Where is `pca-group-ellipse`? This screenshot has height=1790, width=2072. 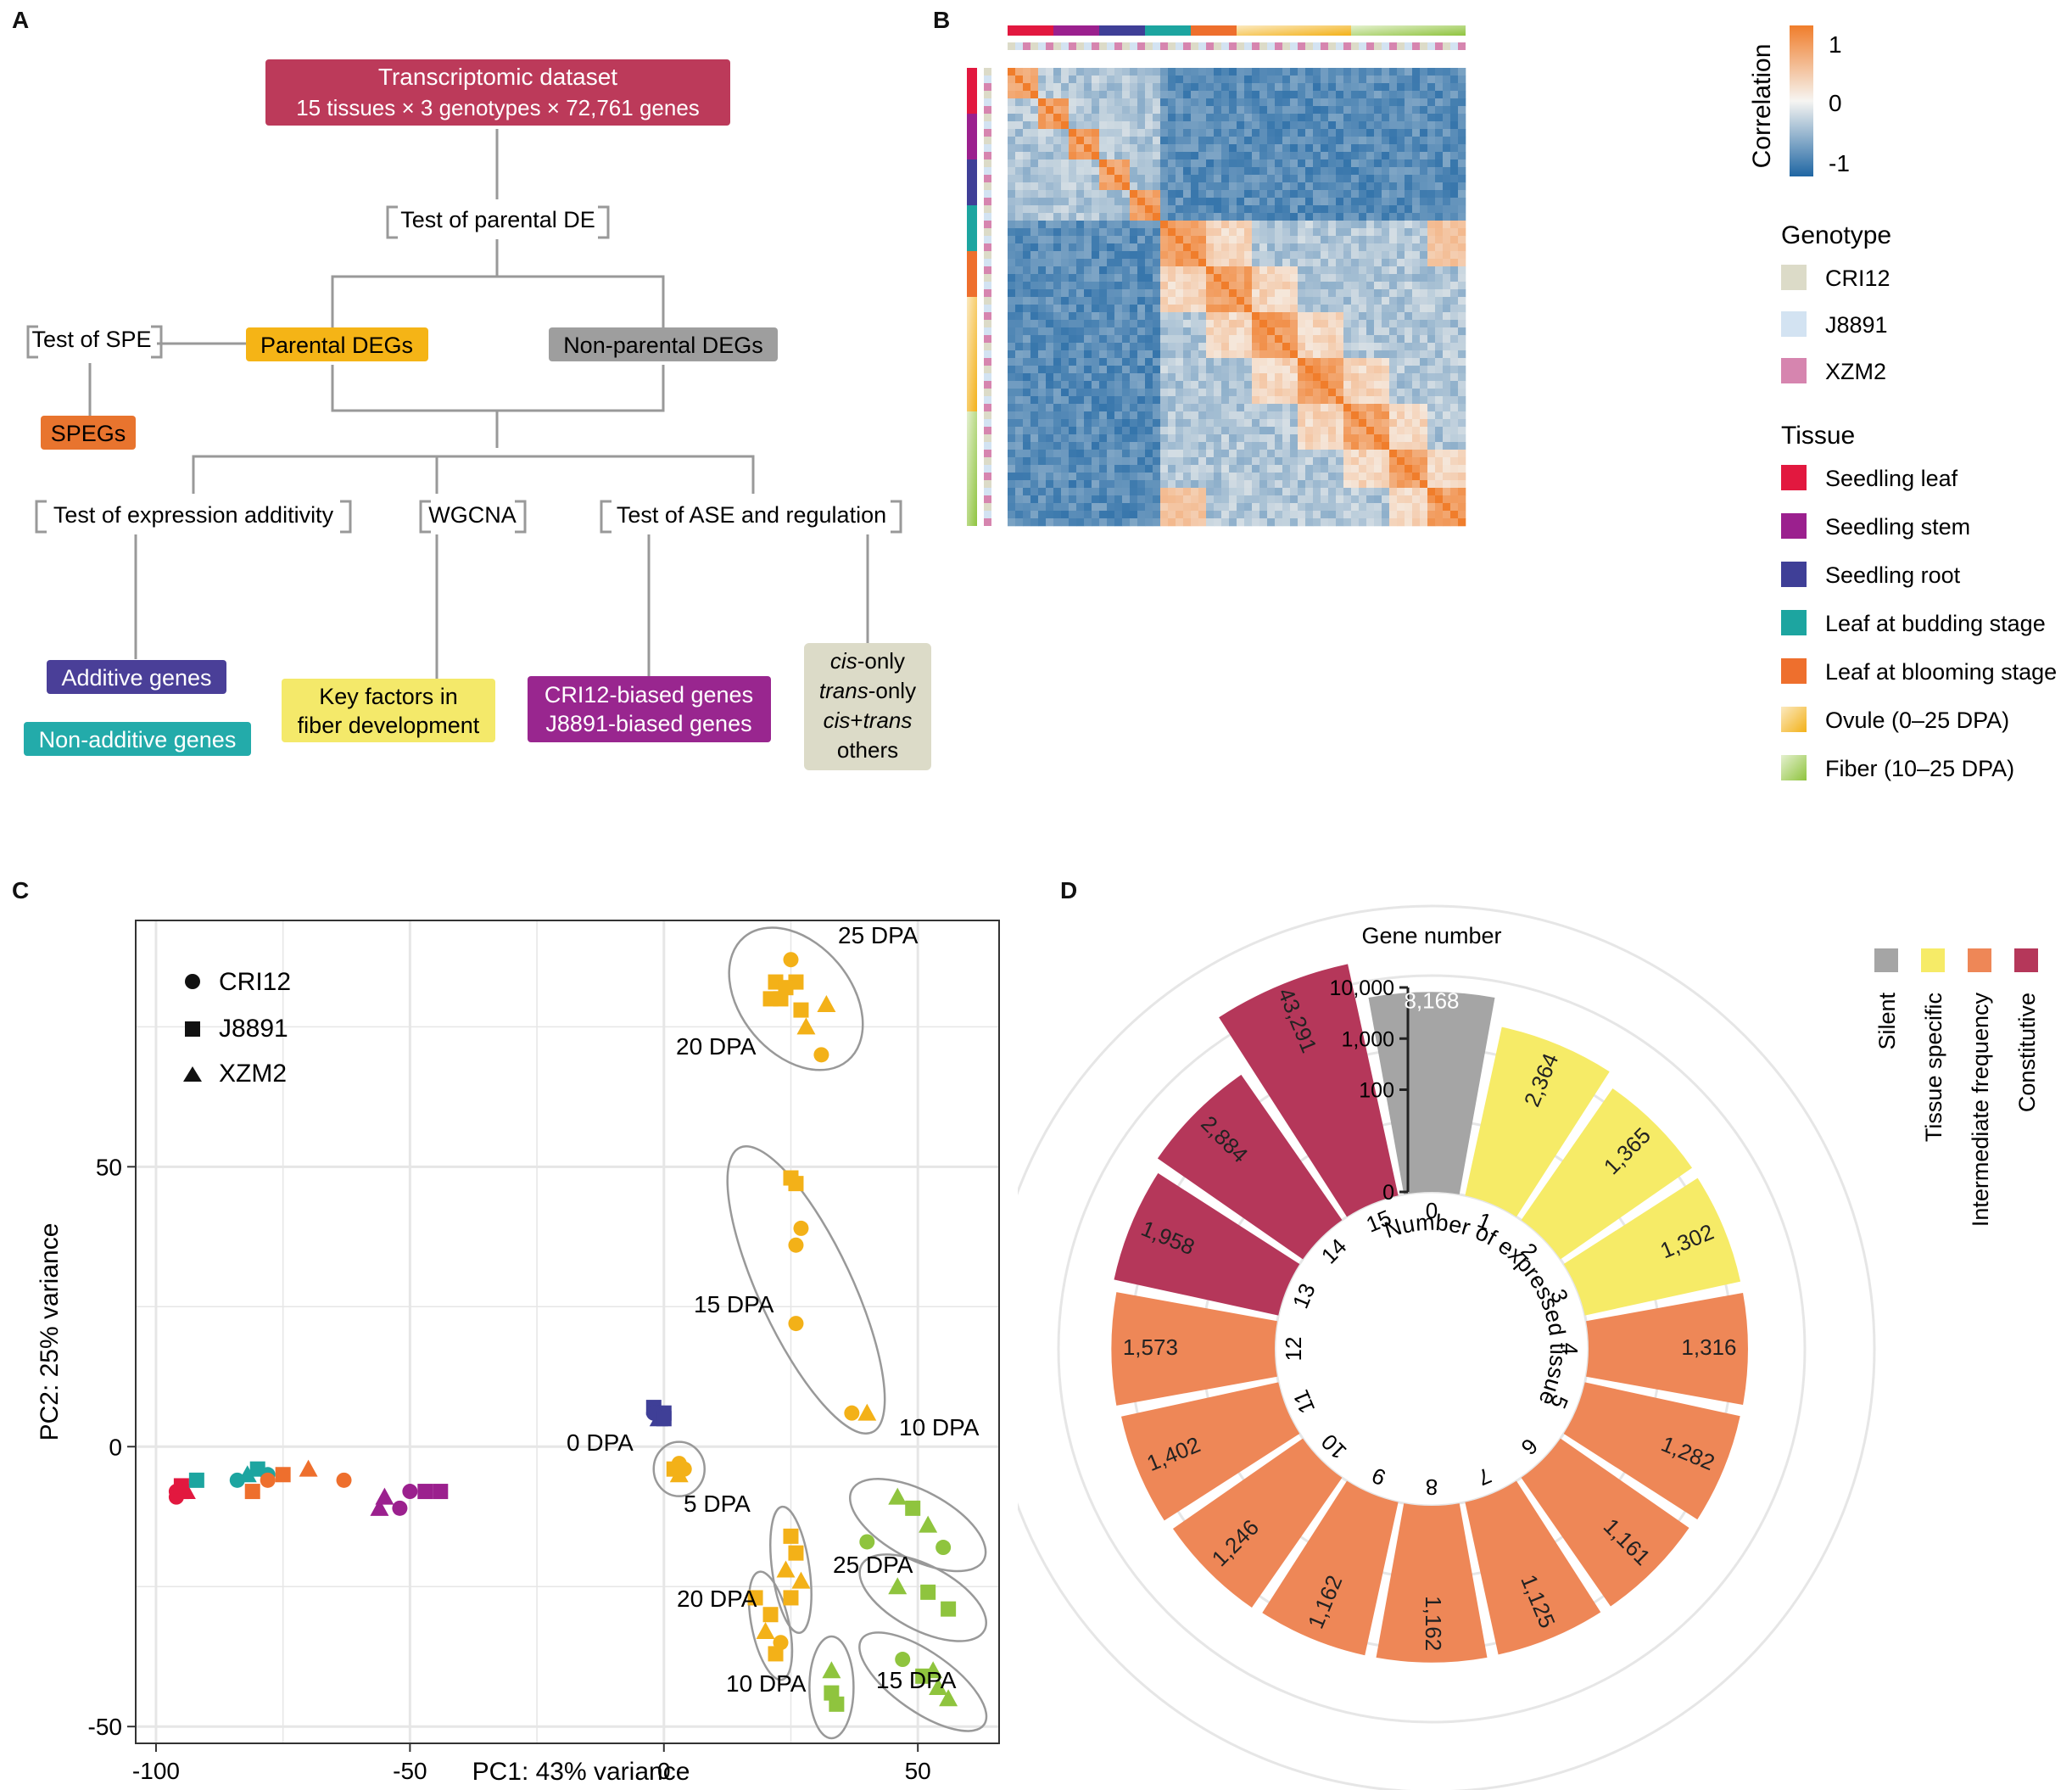
pca-group-ellipse is located at coordinates (770, 1626).